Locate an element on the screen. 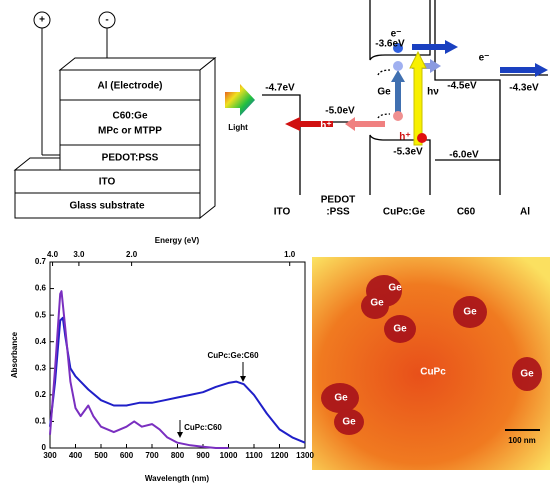  layer-label: C60:Ge is located at coordinates (129, 116).